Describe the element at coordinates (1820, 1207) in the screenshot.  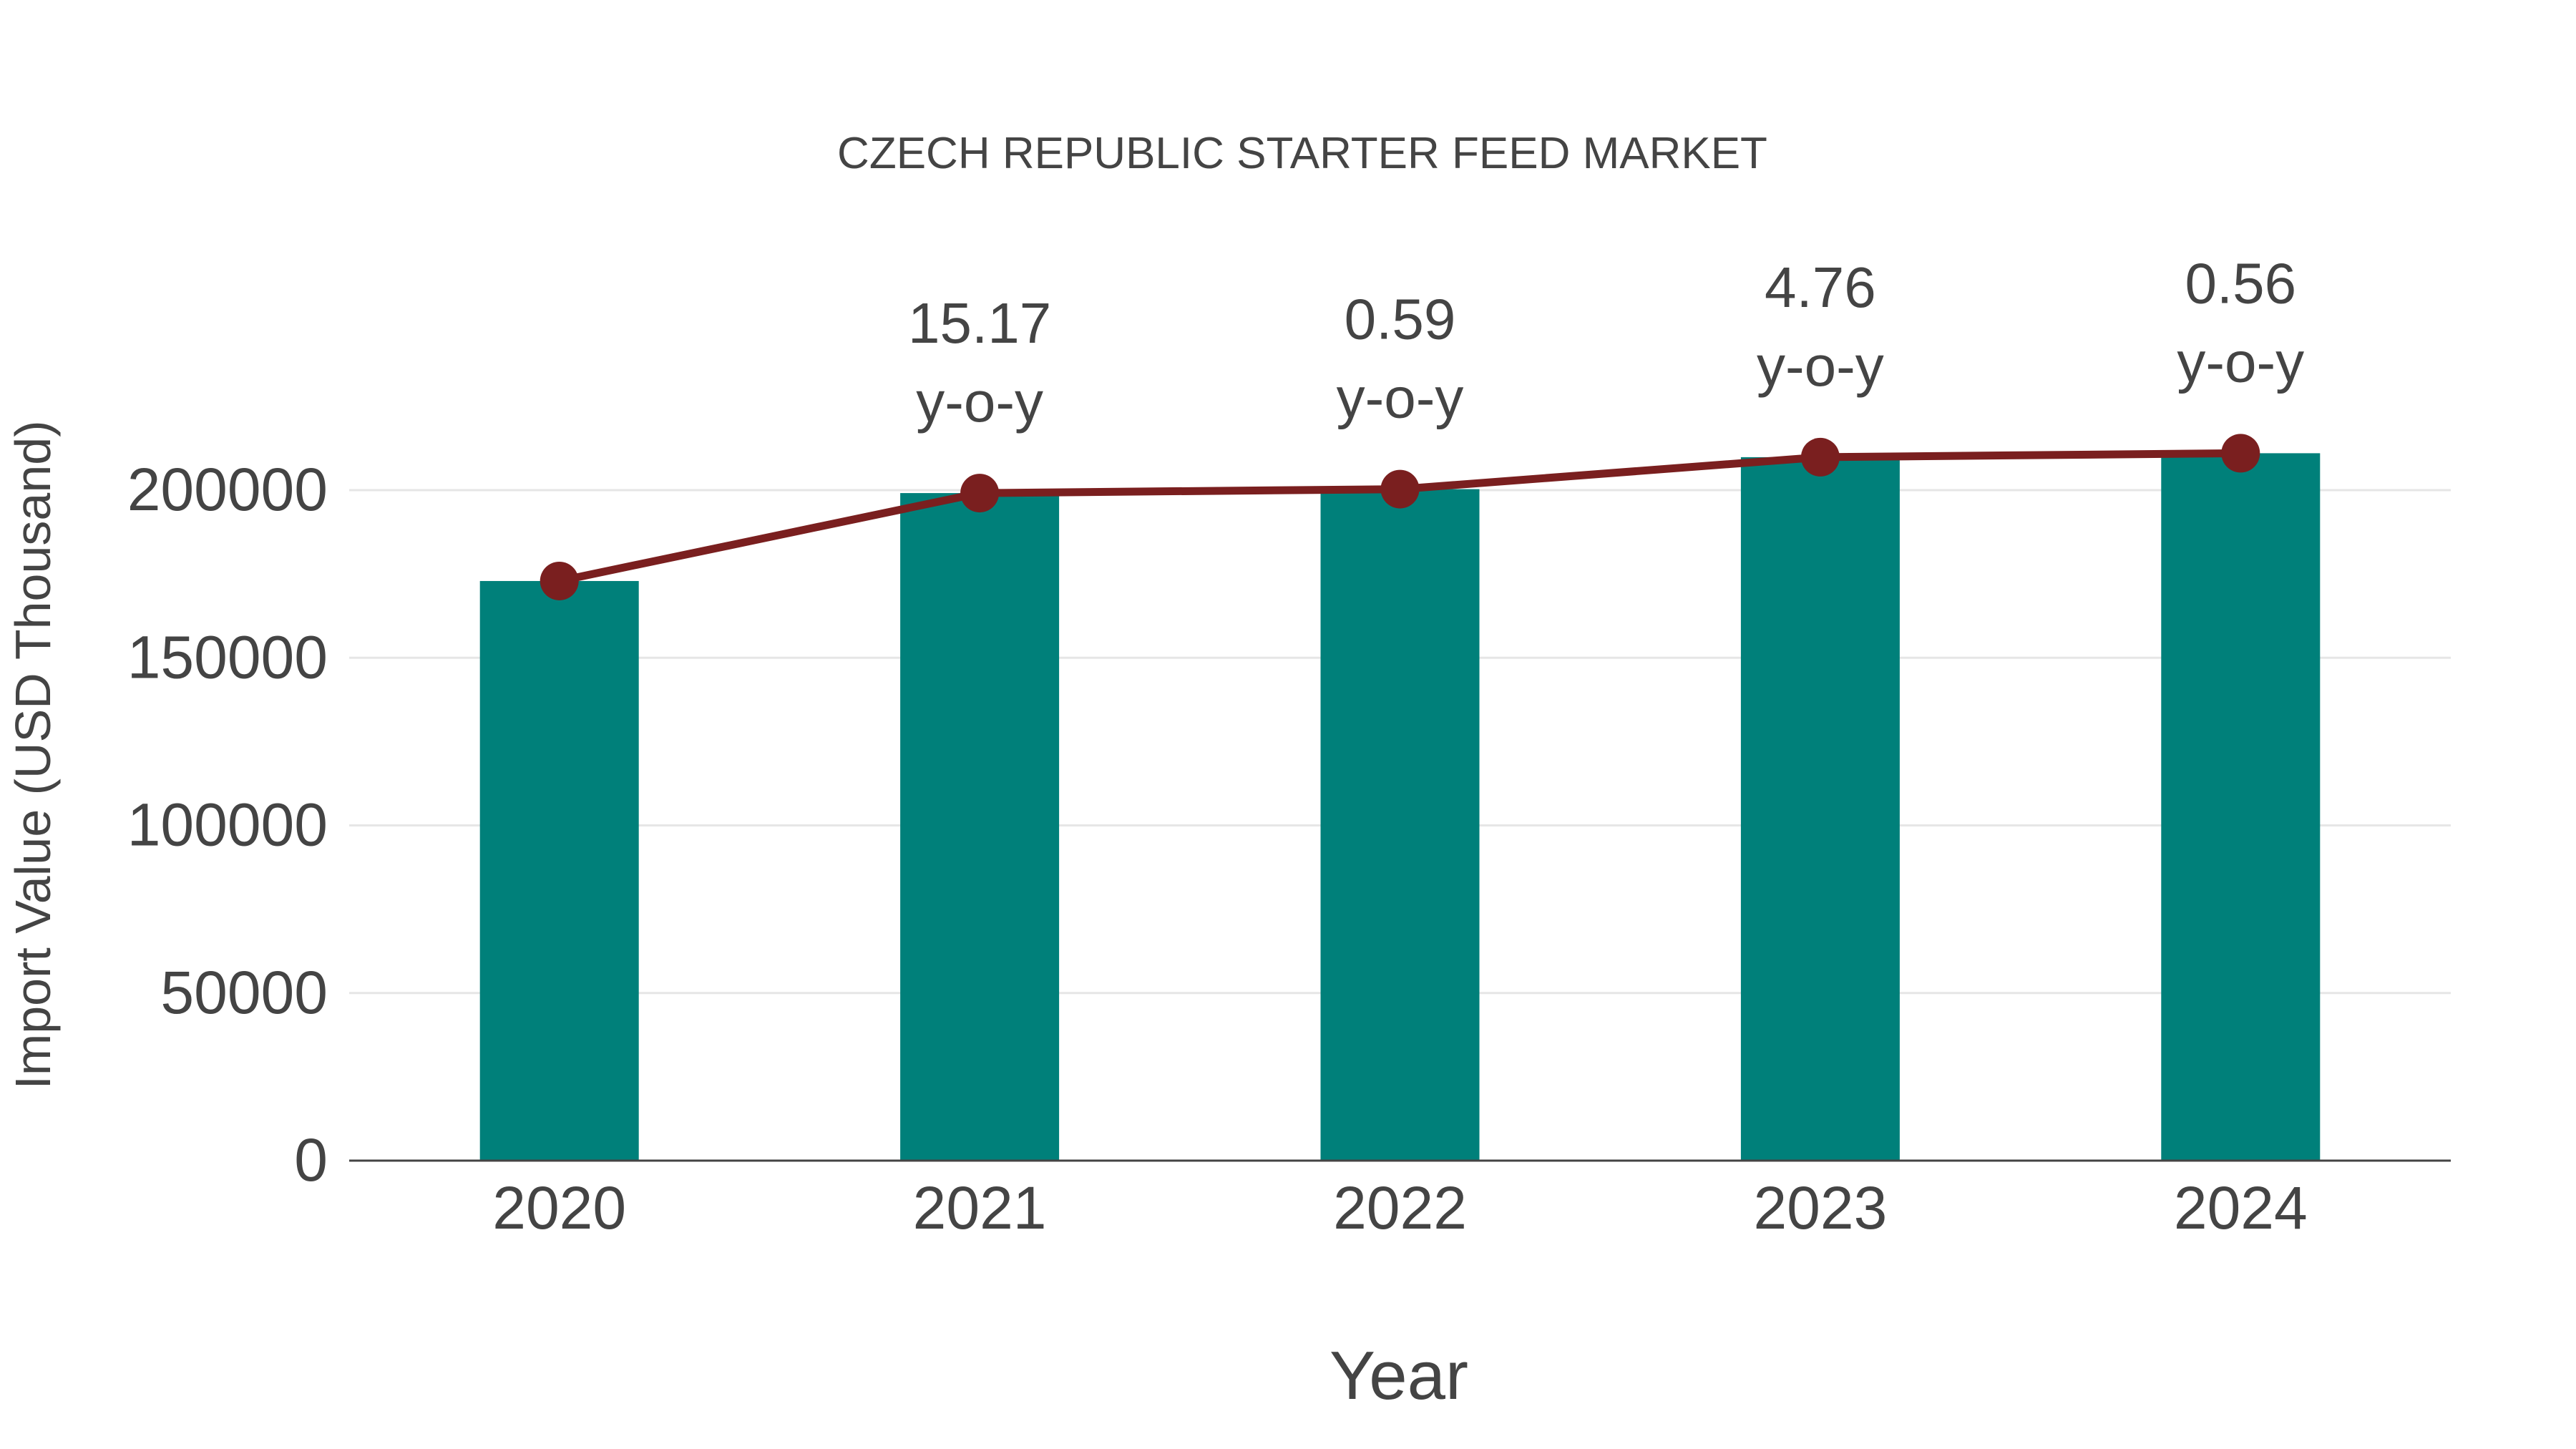
I see `x-tick-label: 2023` at that location.